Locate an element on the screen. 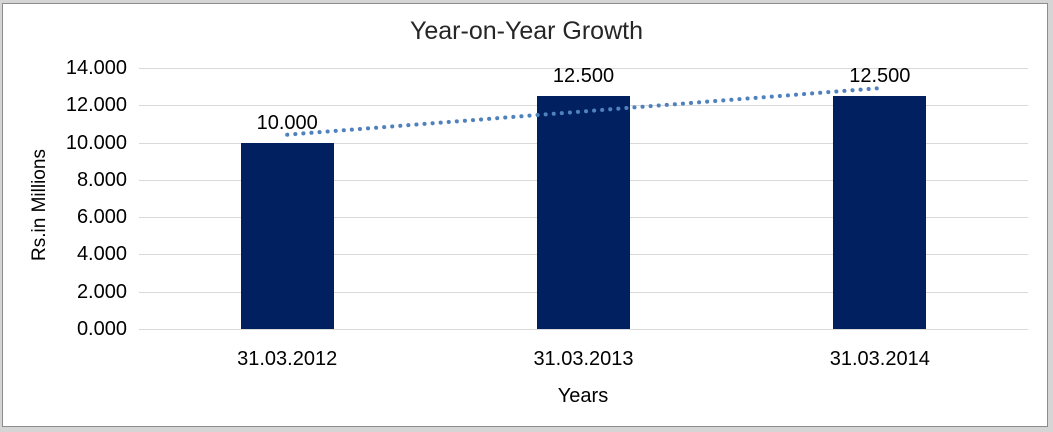 The image size is (1053, 432). bar-value-label: 10.000 is located at coordinates (287, 122).